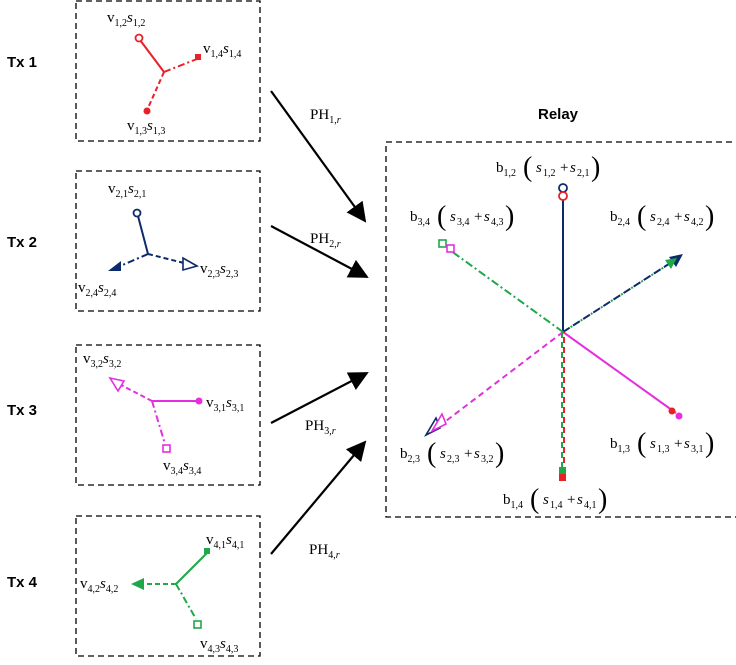 The width and height of the screenshot is (736, 665). Describe the element at coordinates (558, 114) in the screenshot. I see `relay-title: Relay` at that location.